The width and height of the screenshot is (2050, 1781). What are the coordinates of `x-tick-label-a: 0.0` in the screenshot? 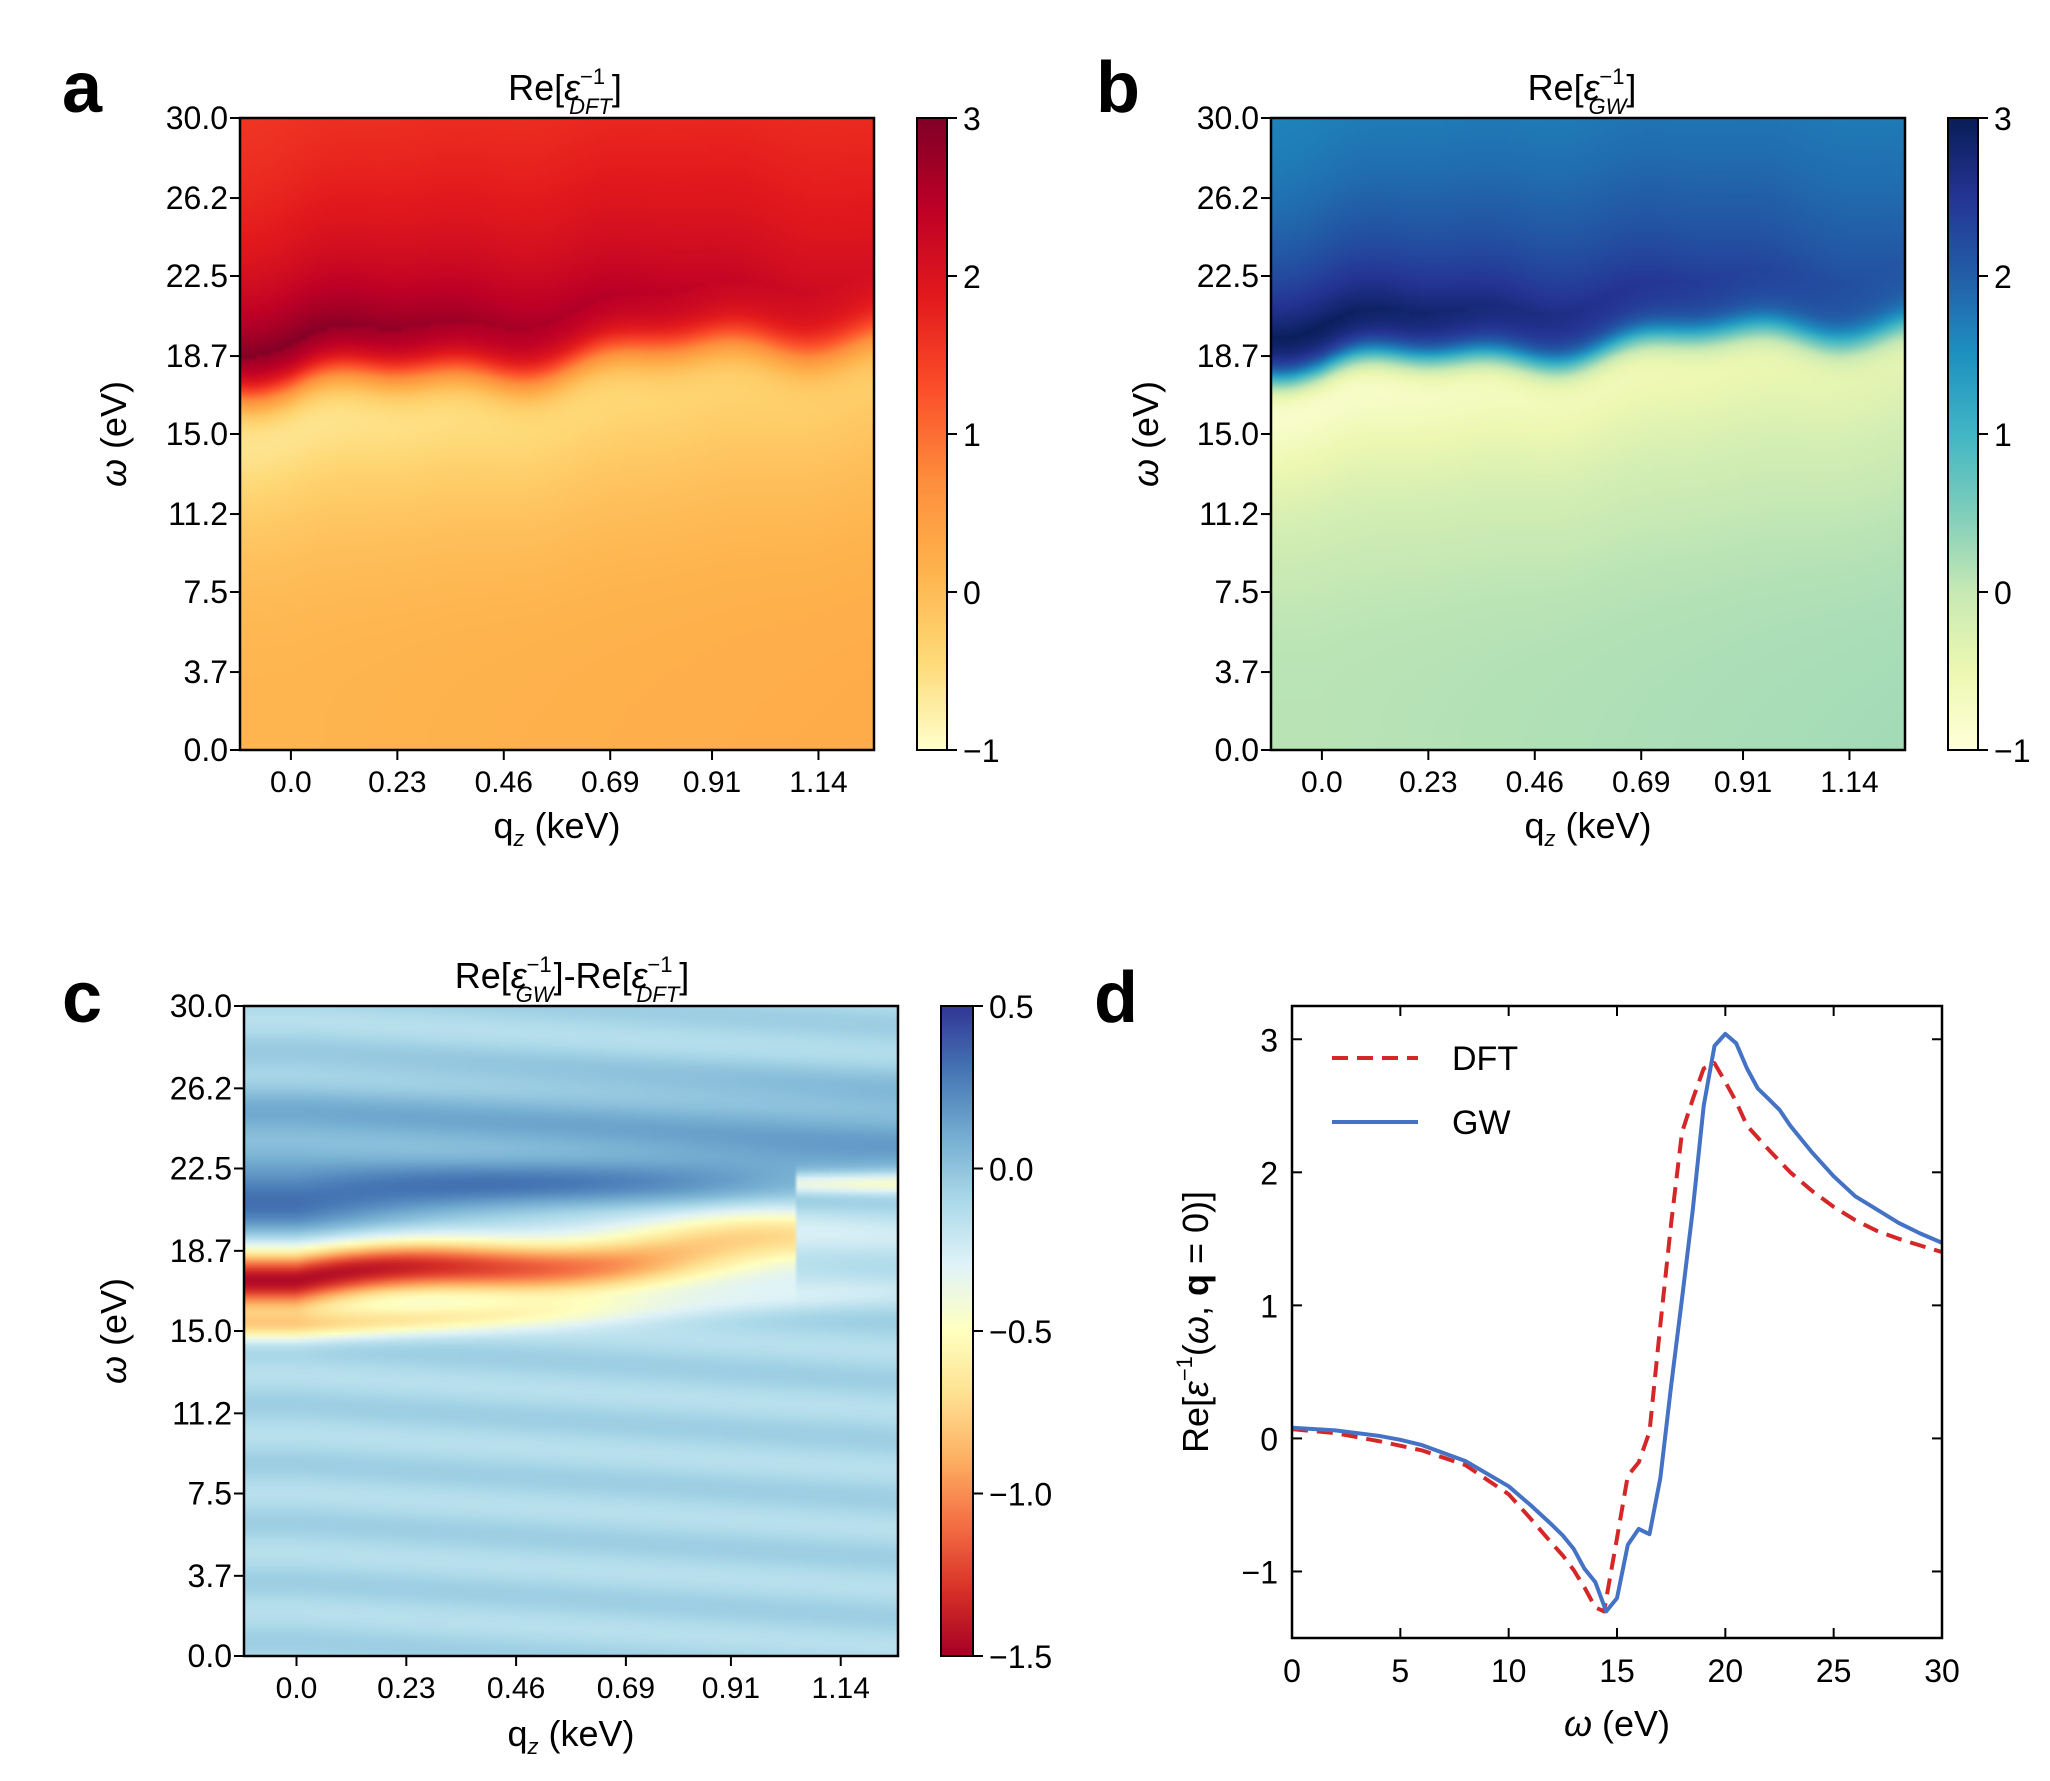 It's located at (291, 782).